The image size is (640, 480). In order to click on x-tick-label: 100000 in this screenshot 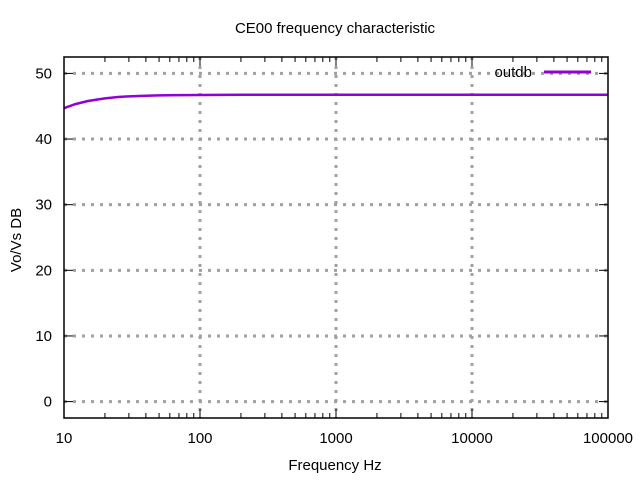, I will do `click(608, 438)`.